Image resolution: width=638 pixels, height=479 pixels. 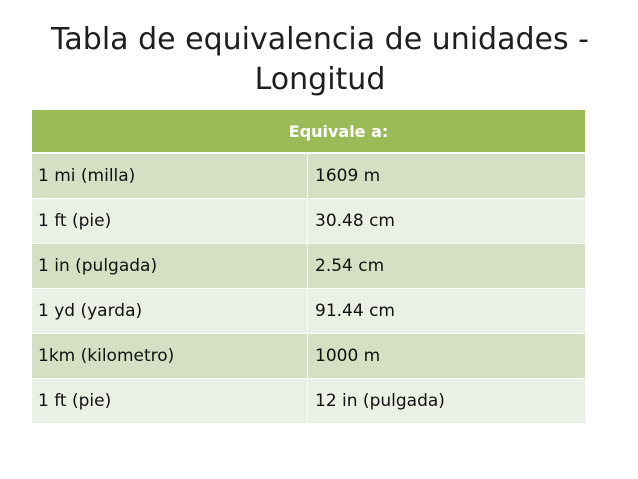 What do you see at coordinates (170, 311) in the screenshot?
I see `unit-cell: 1 yd (yarda)` at bounding box center [170, 311].